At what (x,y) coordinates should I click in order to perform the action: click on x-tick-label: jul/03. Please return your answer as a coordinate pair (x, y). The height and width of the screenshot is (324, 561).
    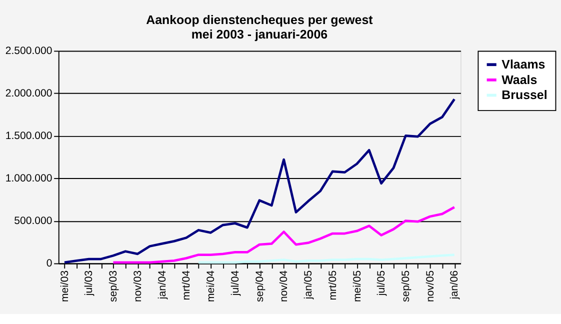
    Looking at the image, I should click on (89, 283).